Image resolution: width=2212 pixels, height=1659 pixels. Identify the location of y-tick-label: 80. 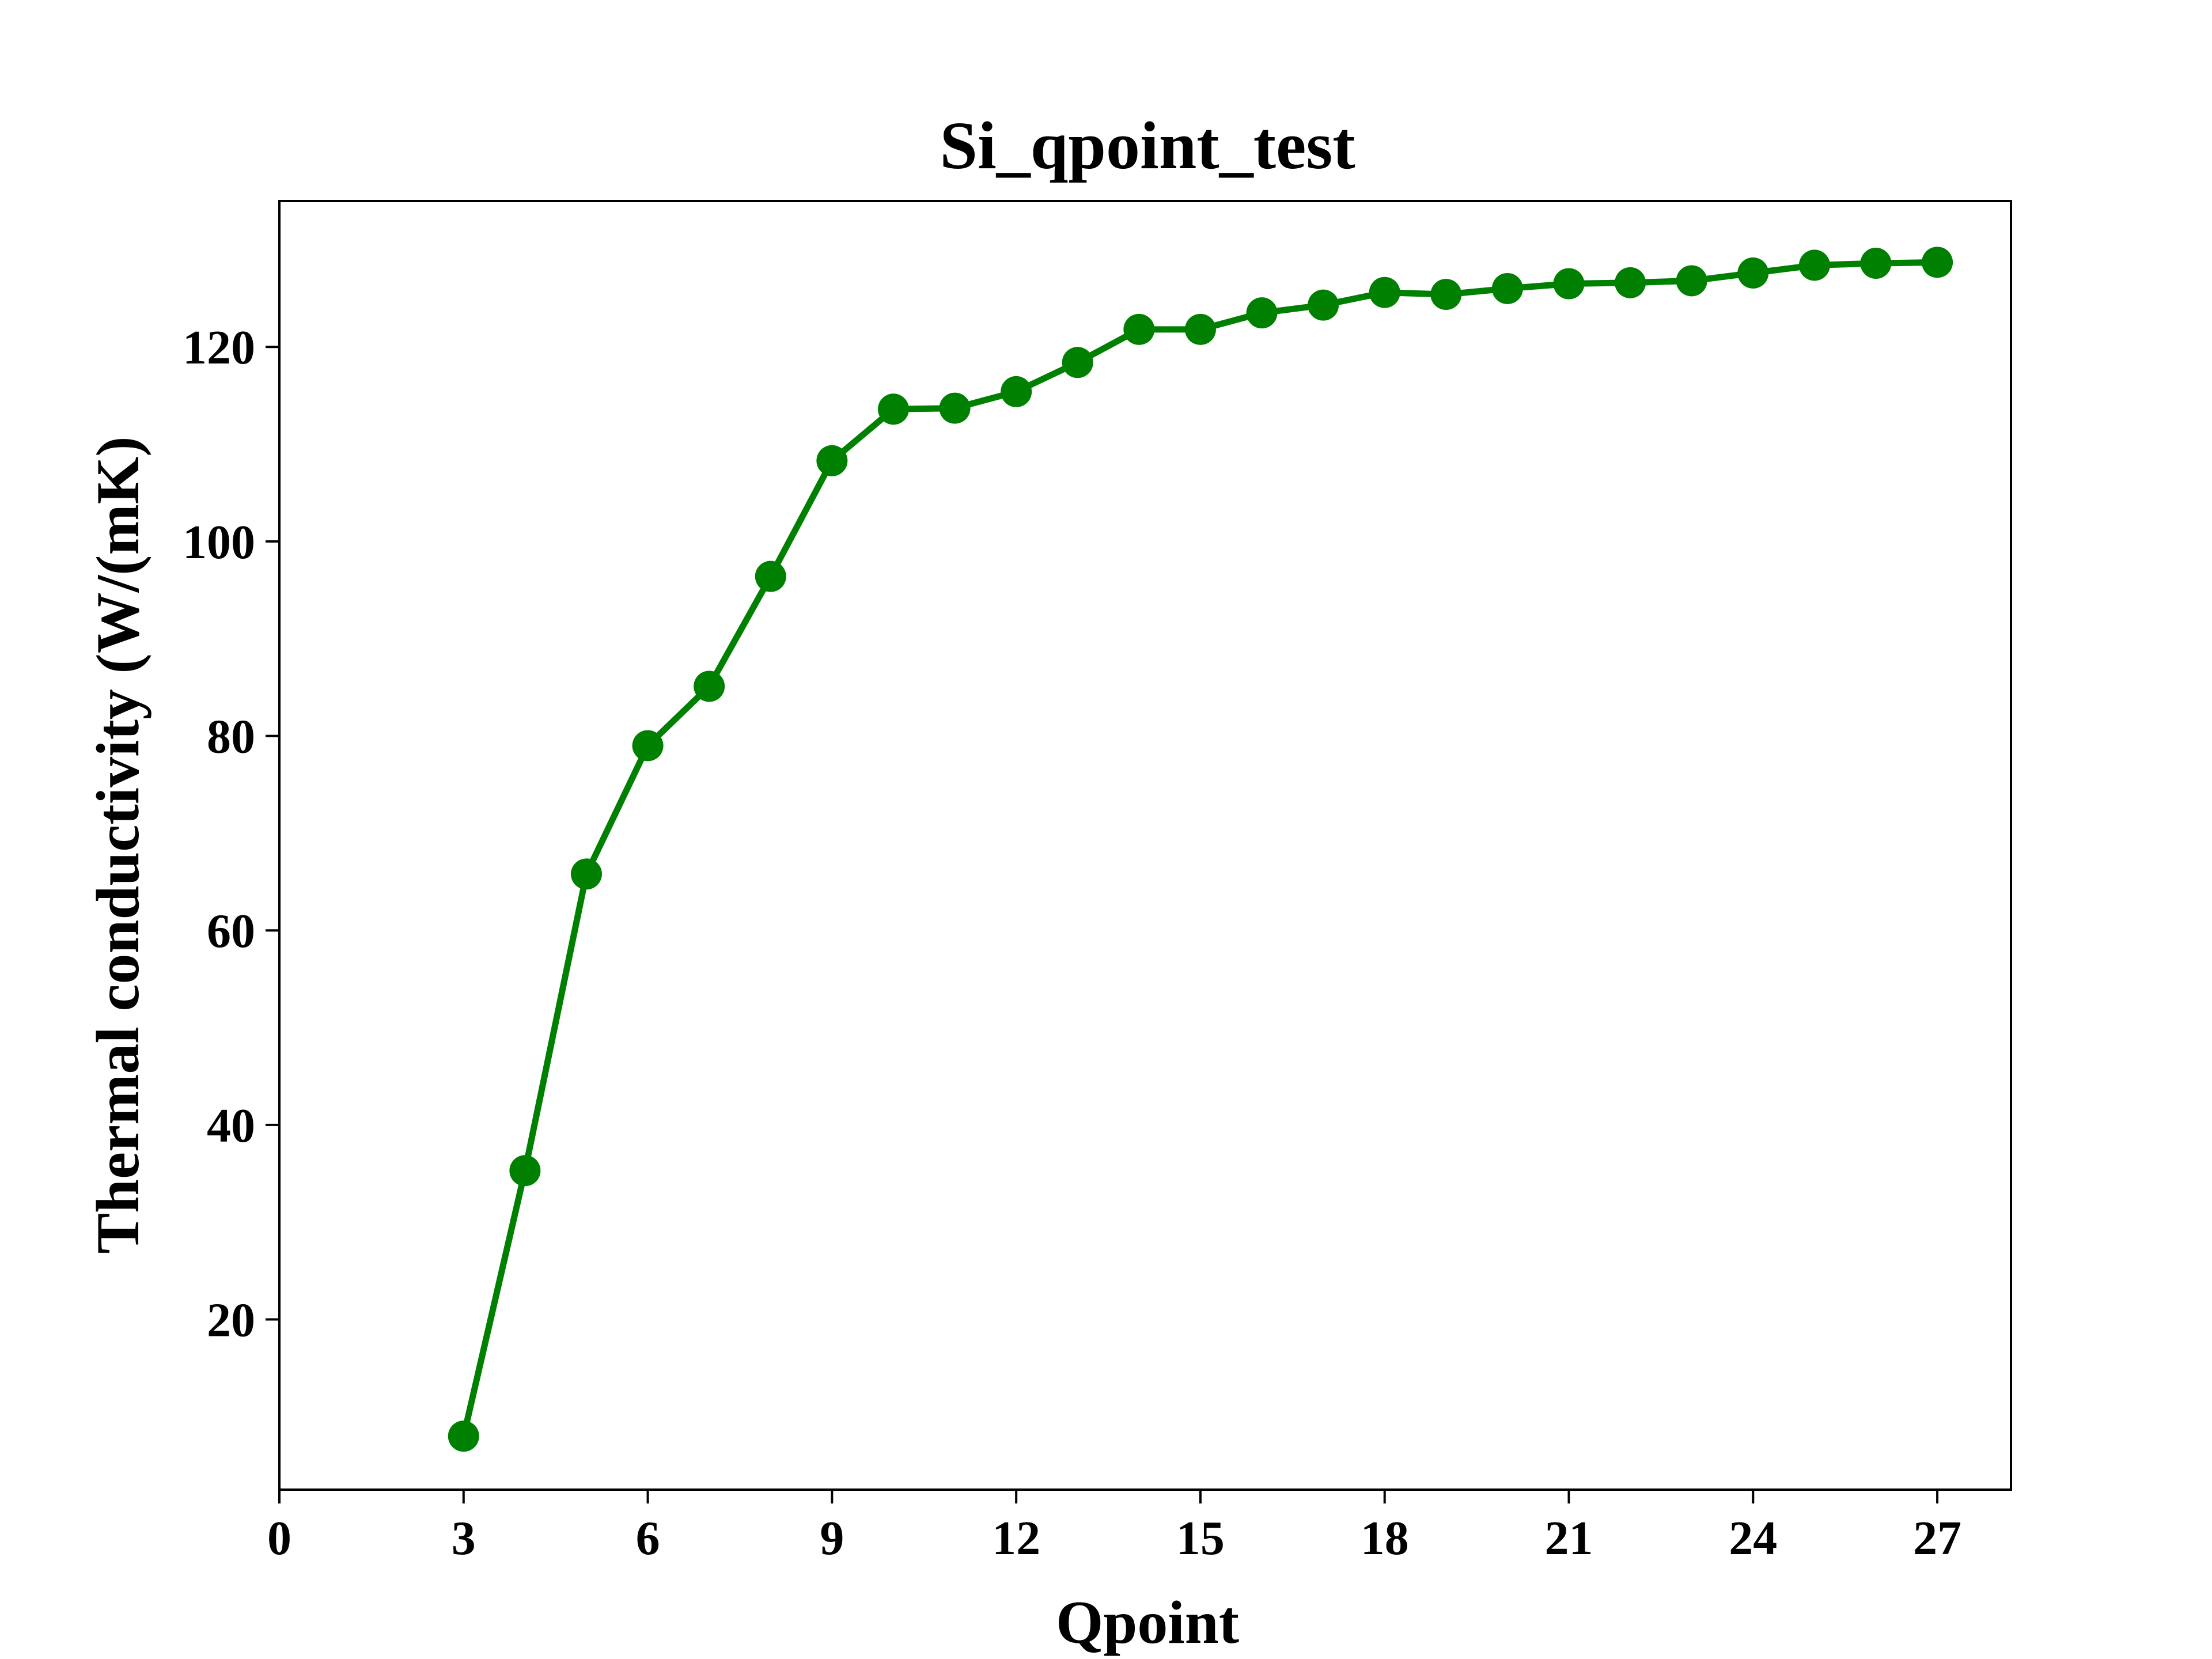
(231, 737).